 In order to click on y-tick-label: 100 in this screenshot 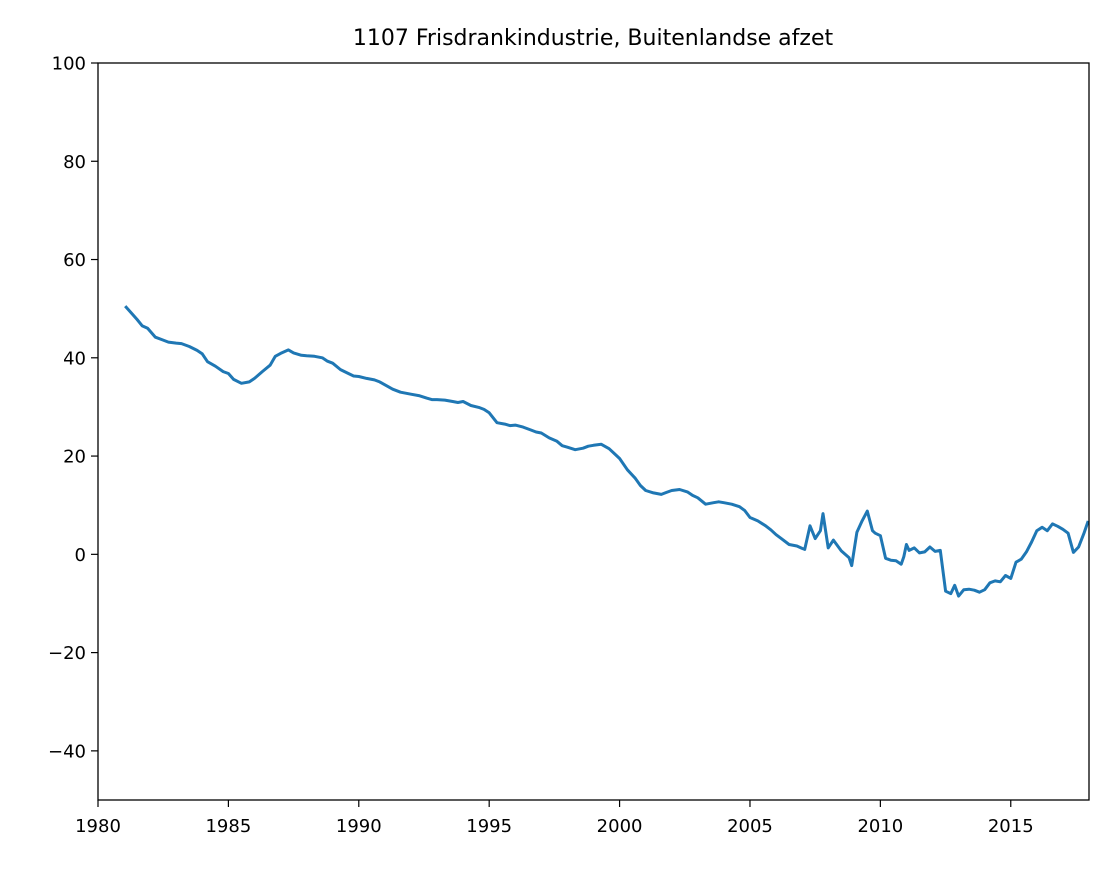, I will do `click(69, 64)`.